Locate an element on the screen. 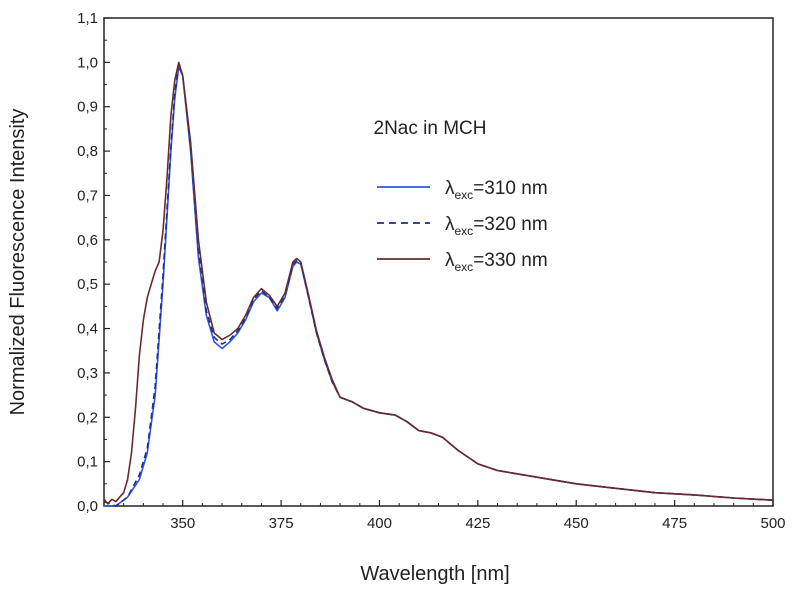  y-tick-label: 0,6 is located at coordinates (87, 240).